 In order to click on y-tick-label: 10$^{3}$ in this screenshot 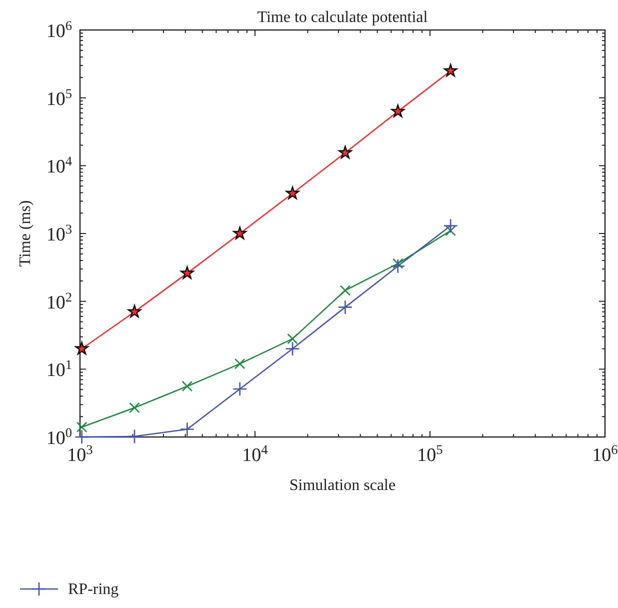, I will do `click(59, 233)`.